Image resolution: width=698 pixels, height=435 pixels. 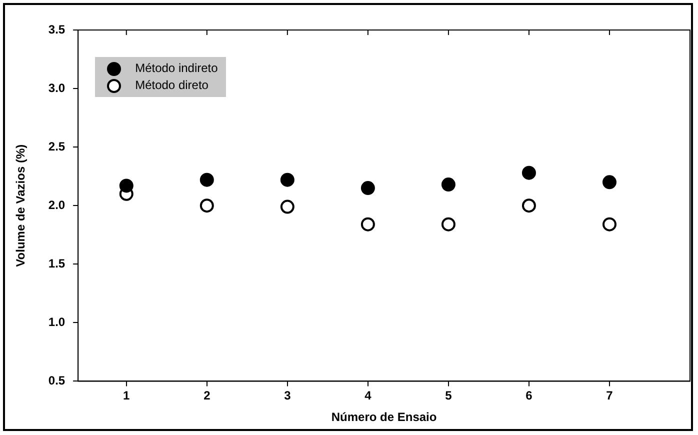 I want to click on x-tick-label: 3, so click(x=288, y=395).